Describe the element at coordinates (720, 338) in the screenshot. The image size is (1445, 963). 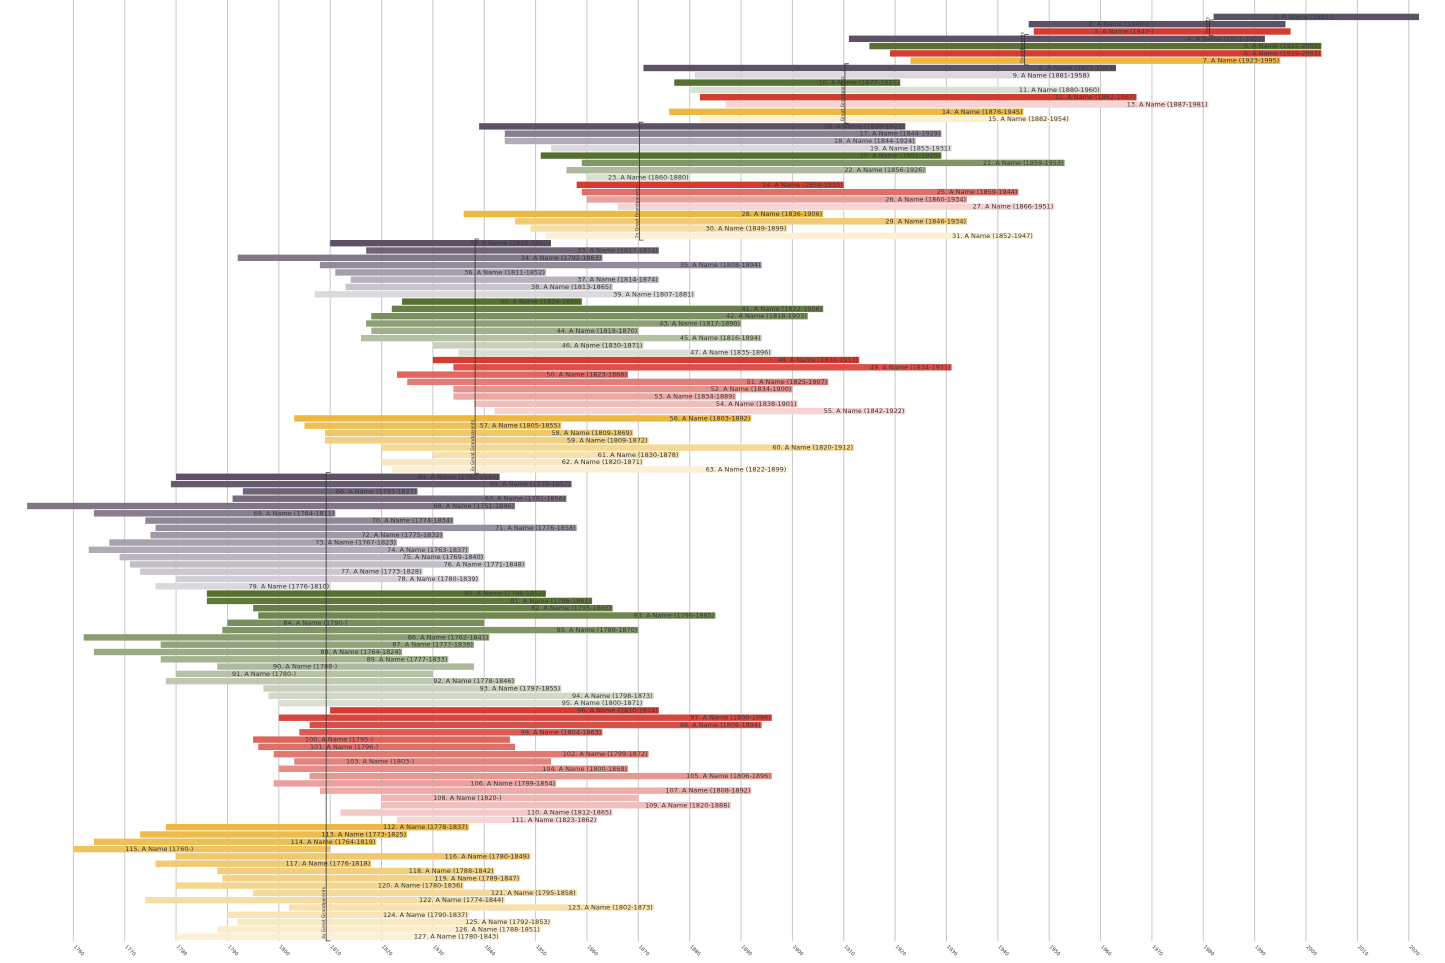
I see `person-label: 45. A Name (1816-1894)` at that location.